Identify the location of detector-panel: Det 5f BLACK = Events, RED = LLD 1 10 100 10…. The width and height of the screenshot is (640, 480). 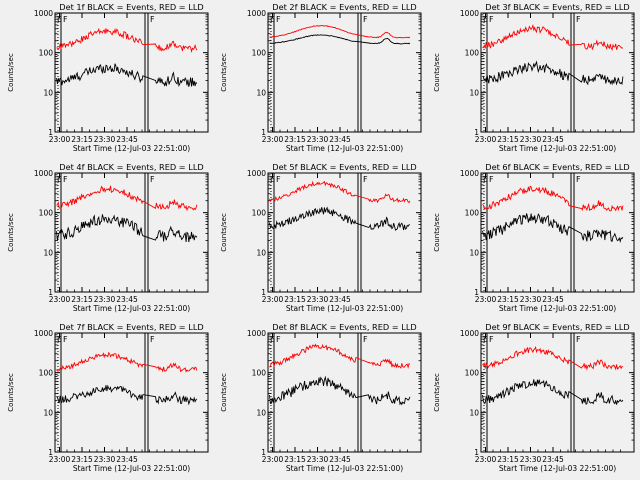
(321, 237).